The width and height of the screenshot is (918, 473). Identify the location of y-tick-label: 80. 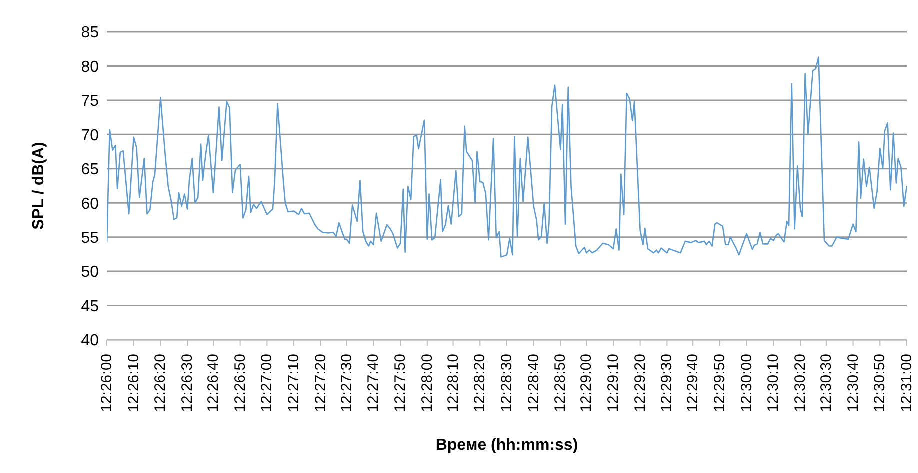
(90, 67).